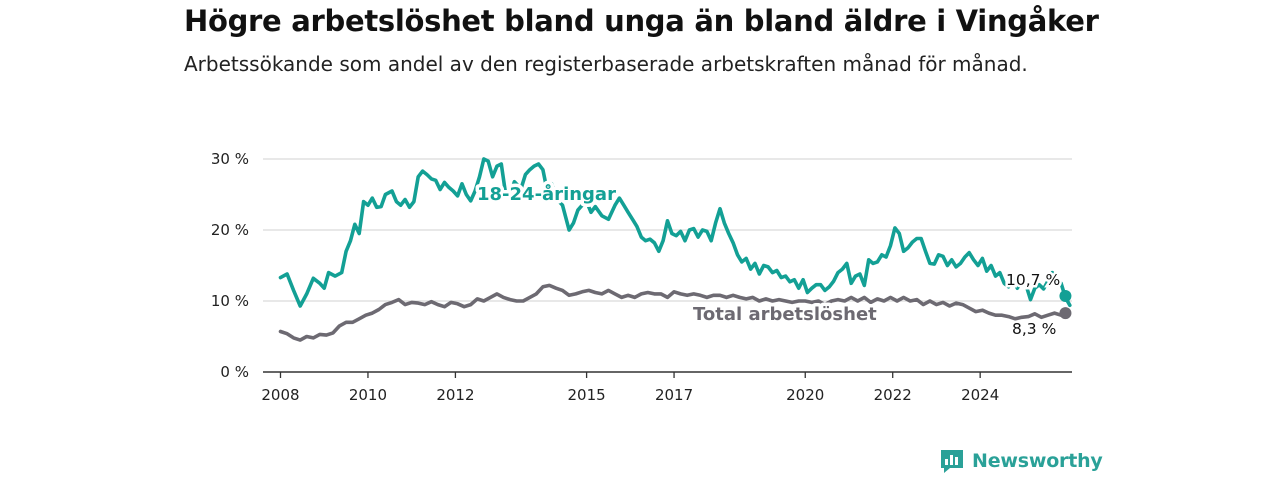  Describe the element at coordinates (805, 395) in the screenshot. I see `x-tick-label: 2020` at that location.